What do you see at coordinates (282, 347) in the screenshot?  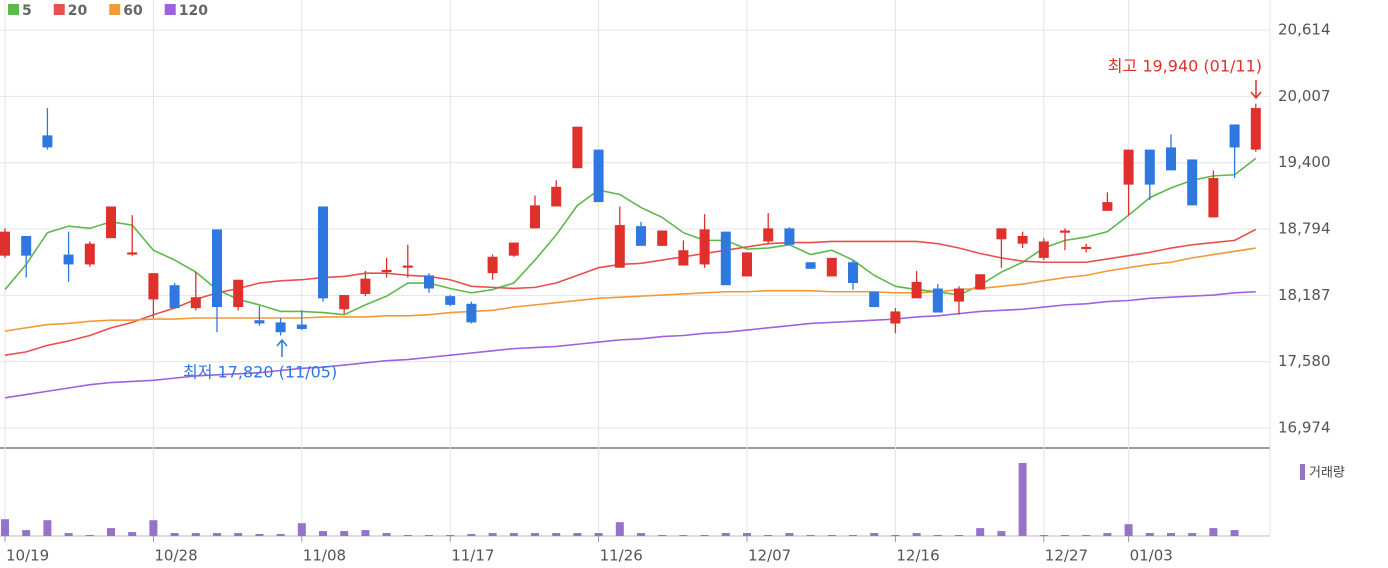 I see `annotation-arrow` at bounding box center [282, 347].